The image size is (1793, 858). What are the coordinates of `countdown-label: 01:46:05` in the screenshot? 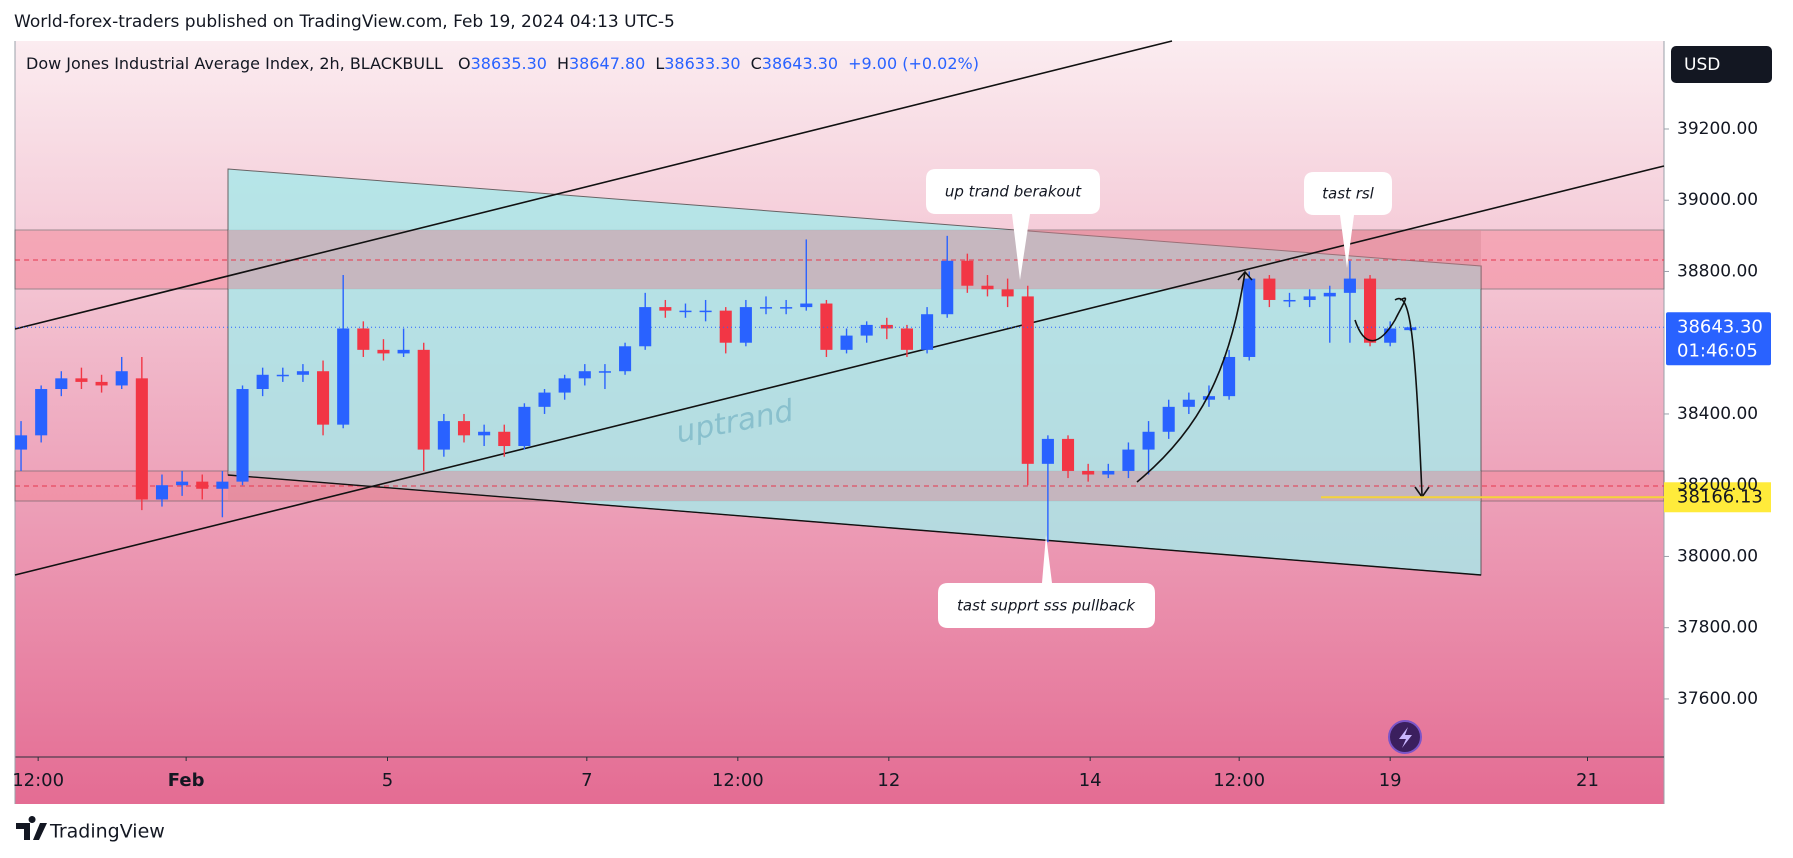 It's located at (1717, 350).